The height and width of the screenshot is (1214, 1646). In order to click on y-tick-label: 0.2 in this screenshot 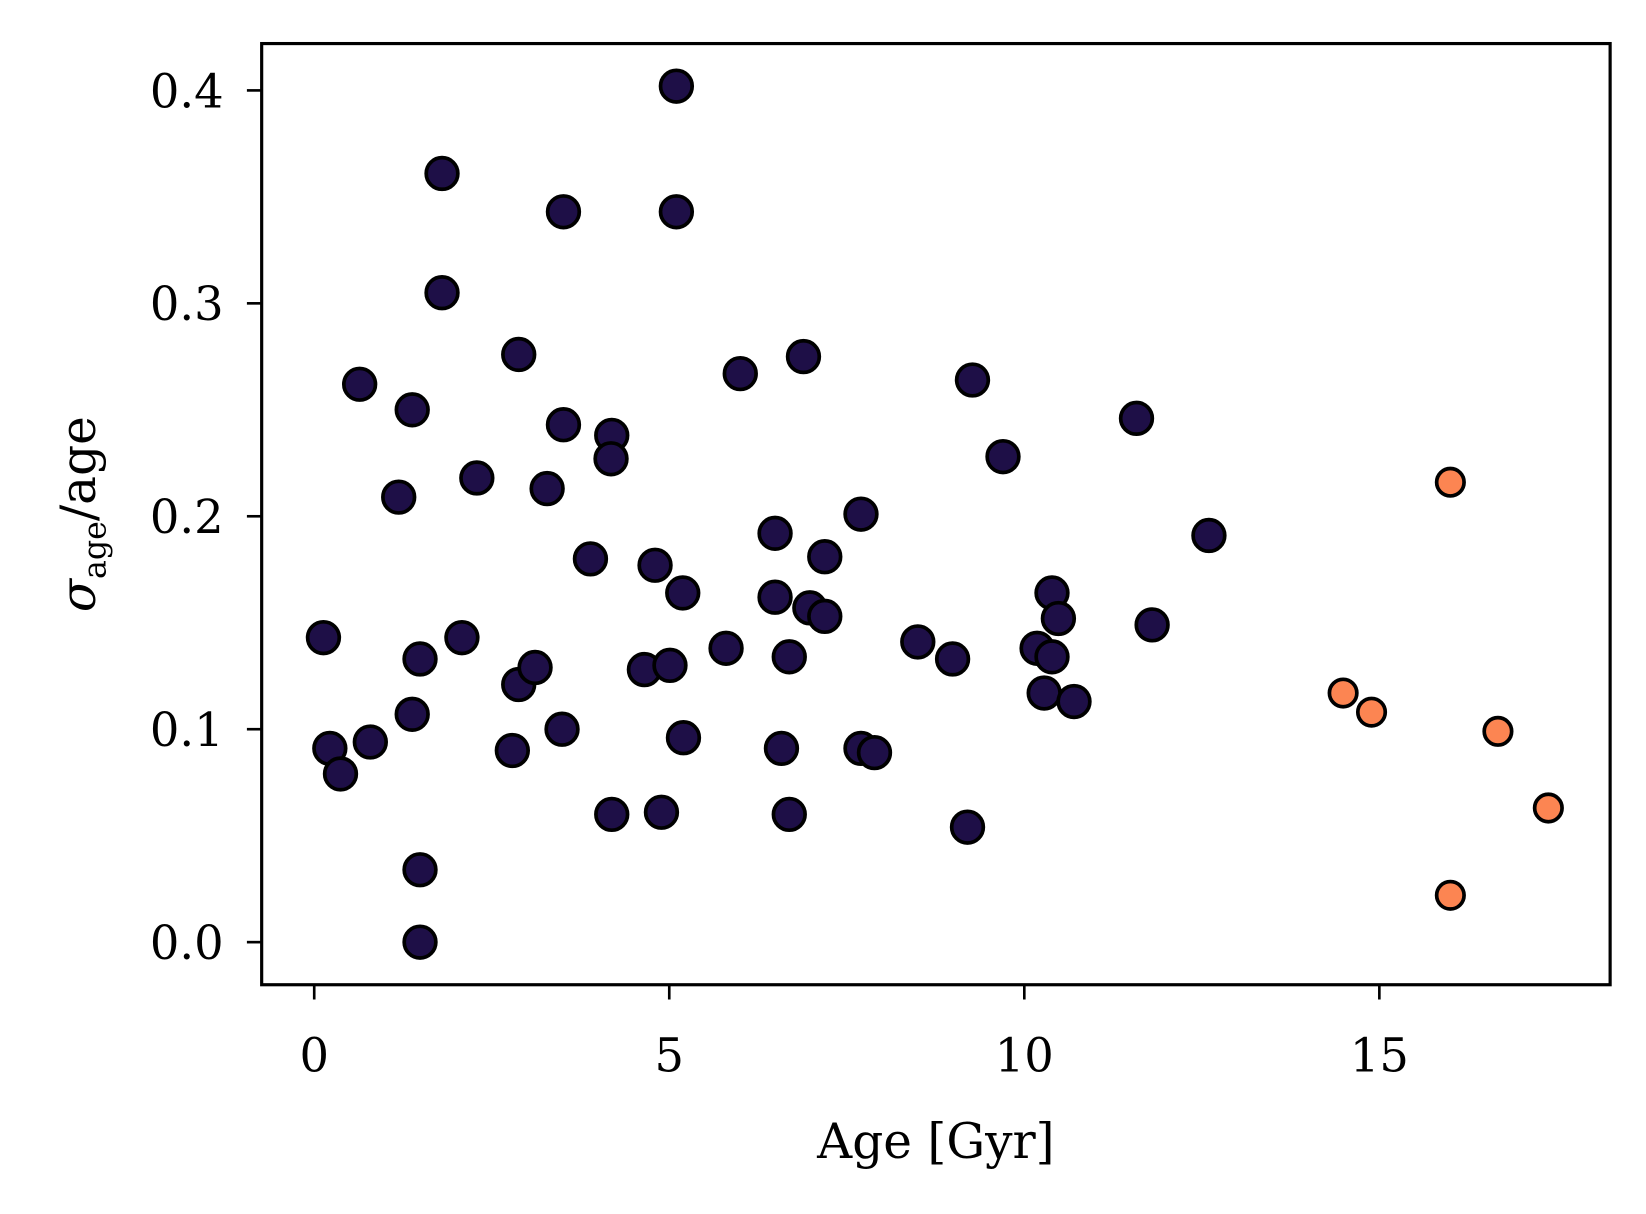, I will do `click(187, 517)`.